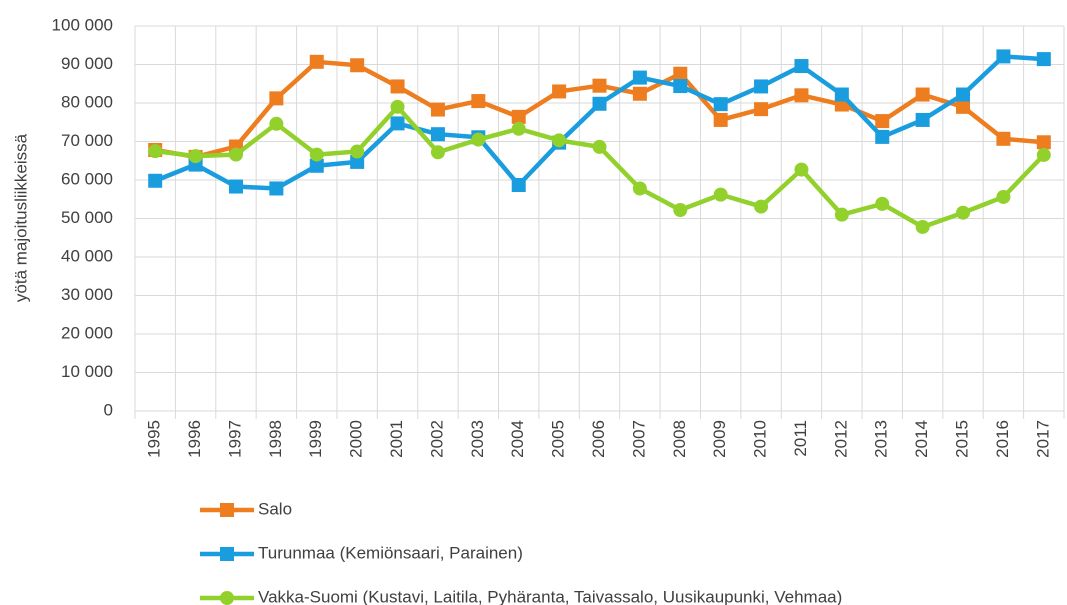  Describe the element at coordinates (87, 140) in the screenshot. I see `y-tick-label: 70 000` at that location.